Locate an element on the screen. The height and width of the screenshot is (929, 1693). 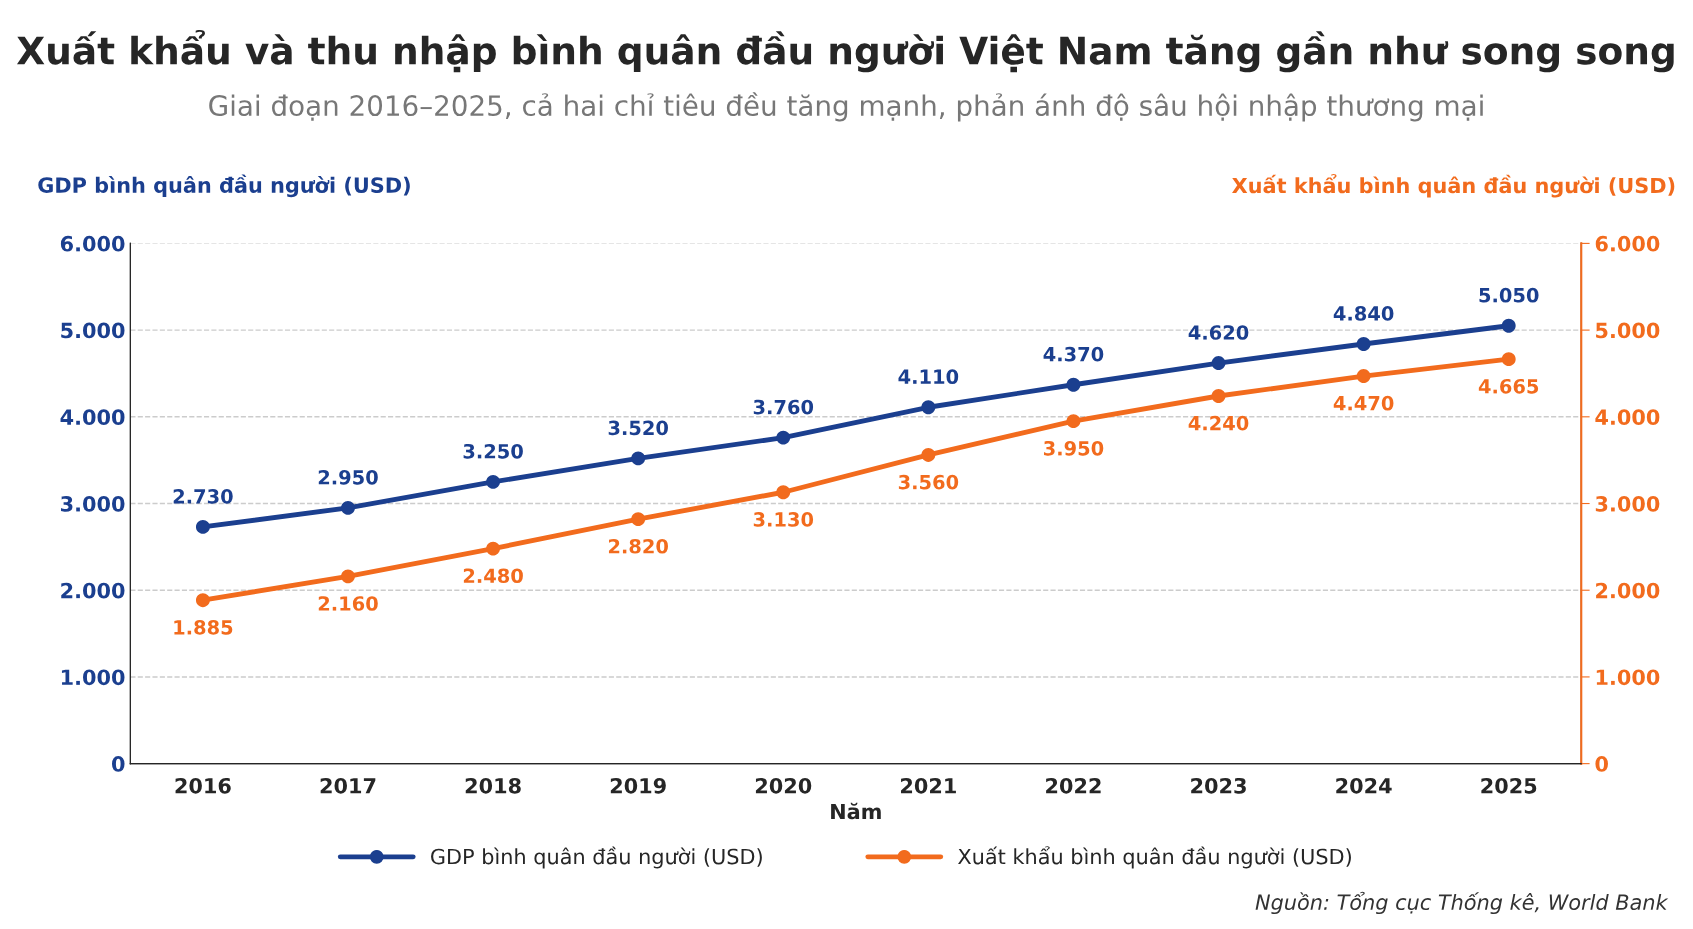
legend-label: Xuất khẩu bình quân đầu người (USD) is located at coordinates (1154, 857).